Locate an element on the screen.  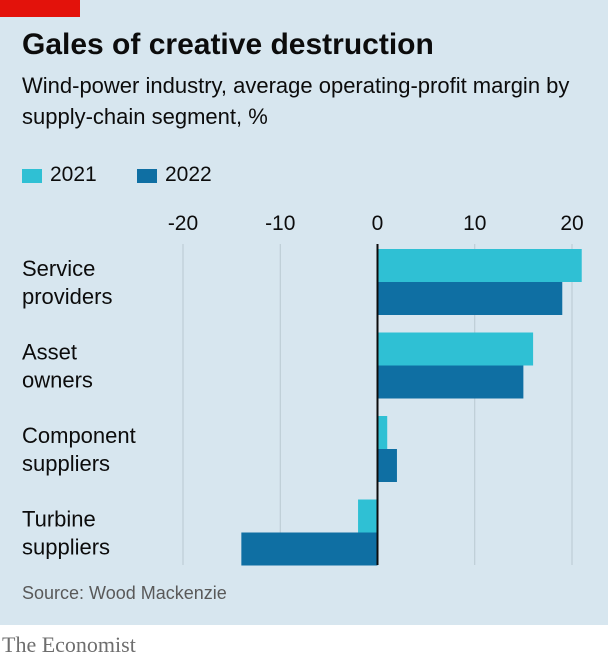
category-label-line: Service is located at coordinates (58, 268).